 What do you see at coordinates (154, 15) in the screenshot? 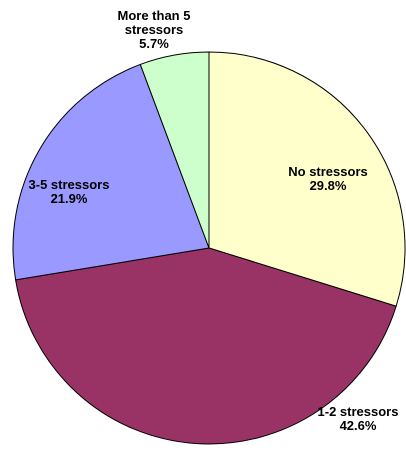
I see `slice-label-more-than-5-stressors-line-1: More than 5` at bounding box center [154, 15].